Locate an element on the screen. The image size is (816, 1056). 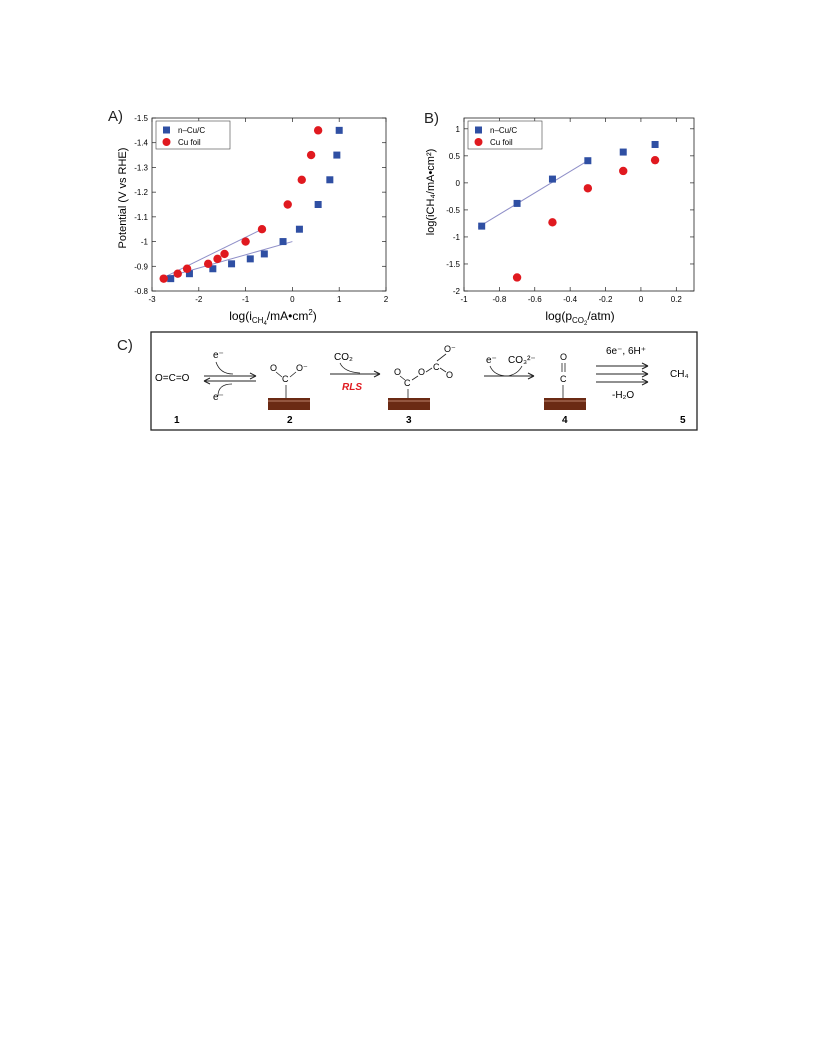
y-tick-label: -2 is located at coordinates (457, 291).